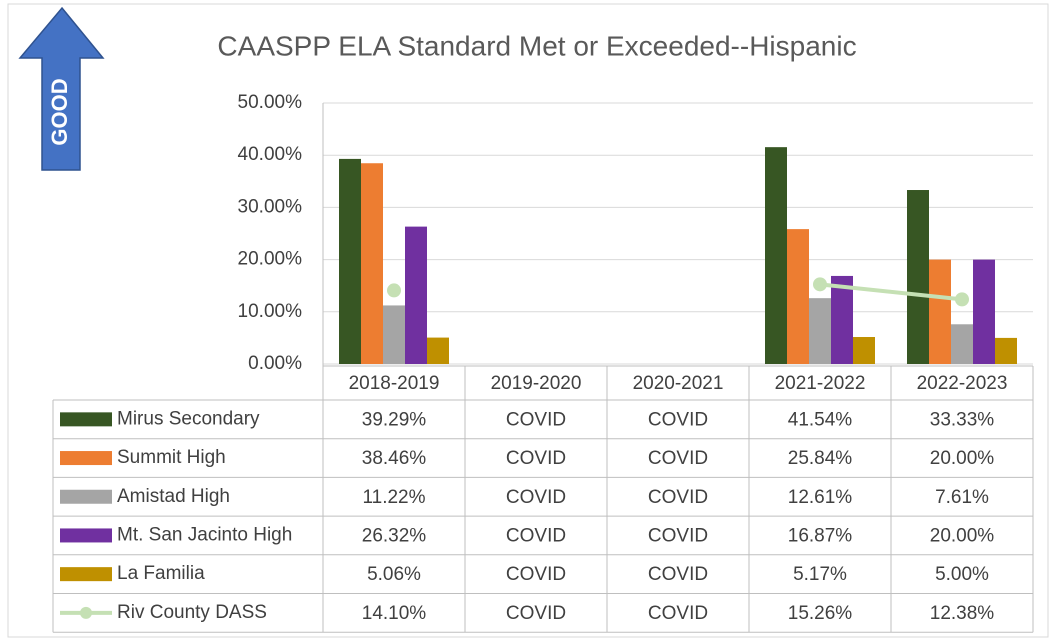 The height and width of the screenshot is (641, 1053). What do you see at coordinates (394, 613) in the screenshot?
I see `table-cell: 14.10%` at bounding box center [394, 613].